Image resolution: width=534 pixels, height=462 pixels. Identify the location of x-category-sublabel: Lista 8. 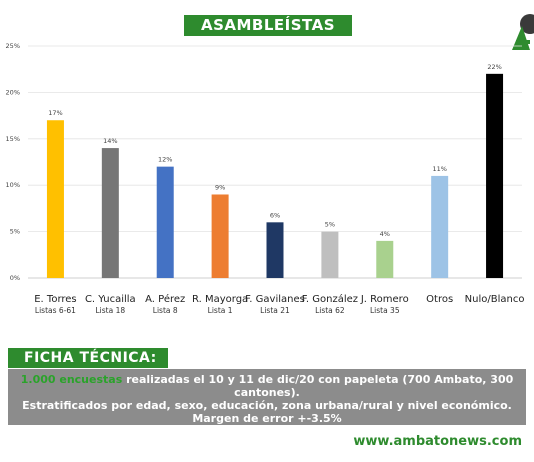
(165, 310).